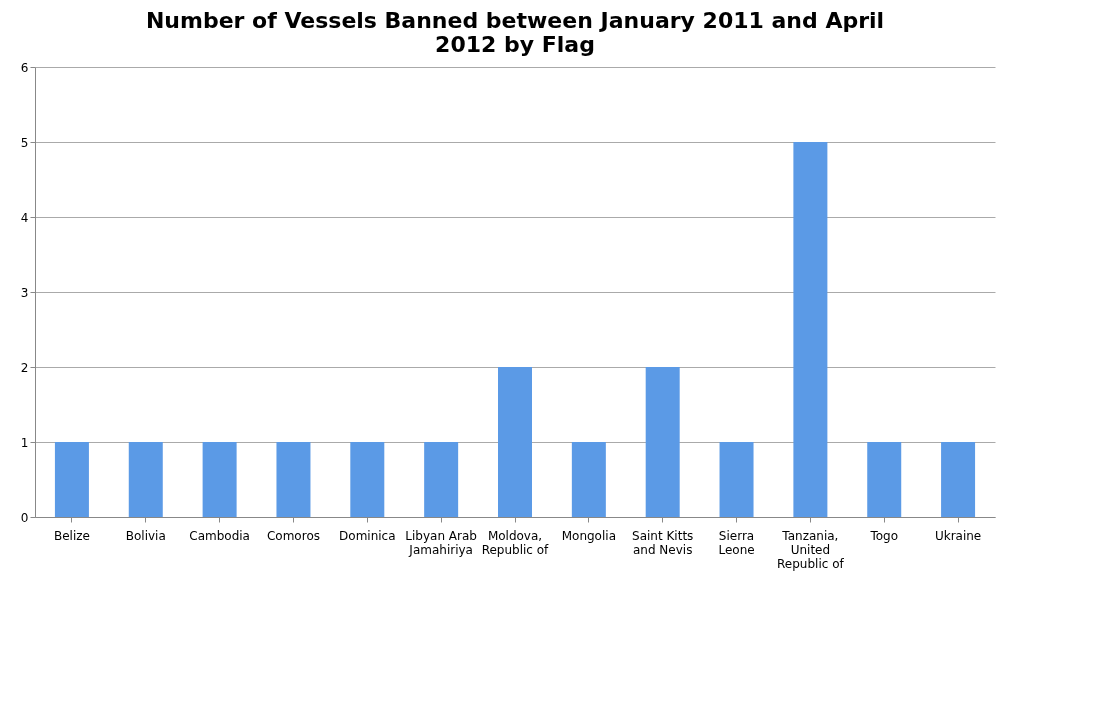  Describe the element at coordinates (24, 367) in the screenshot. I see `y-tick-label: 2` at that location.